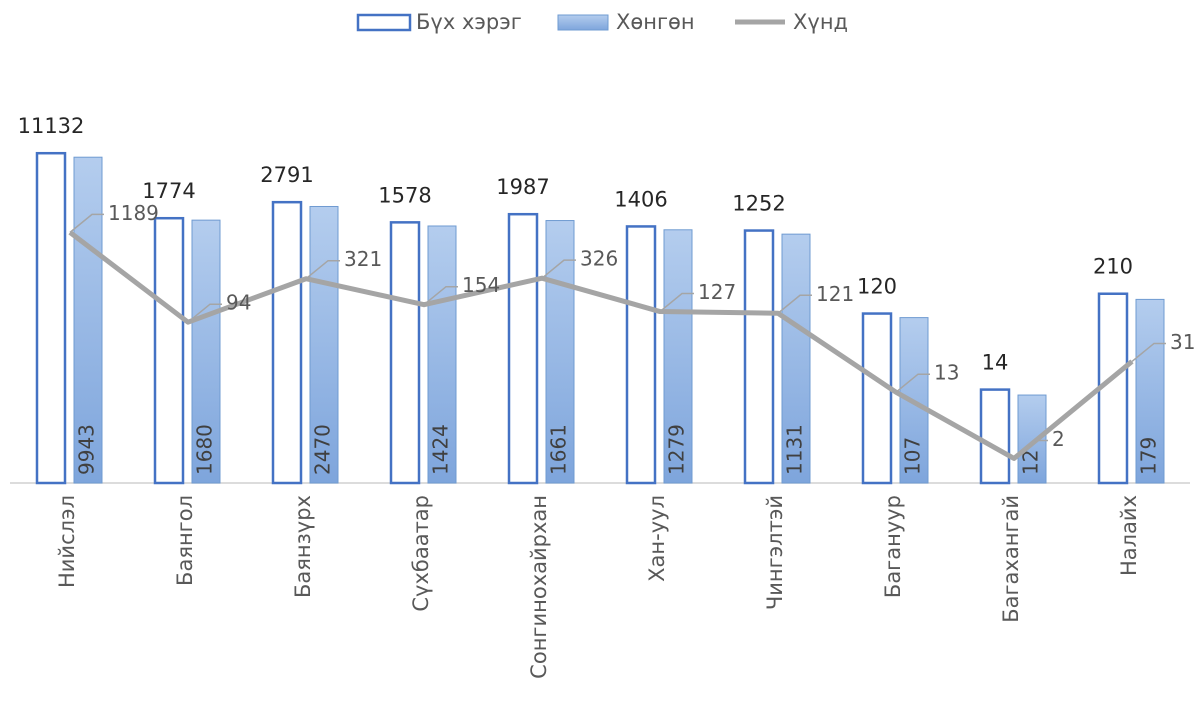 This screenshot has height=703, width=1204. I want to click on x-tick-label: Сонгинохайрхан, so click(539, 587).